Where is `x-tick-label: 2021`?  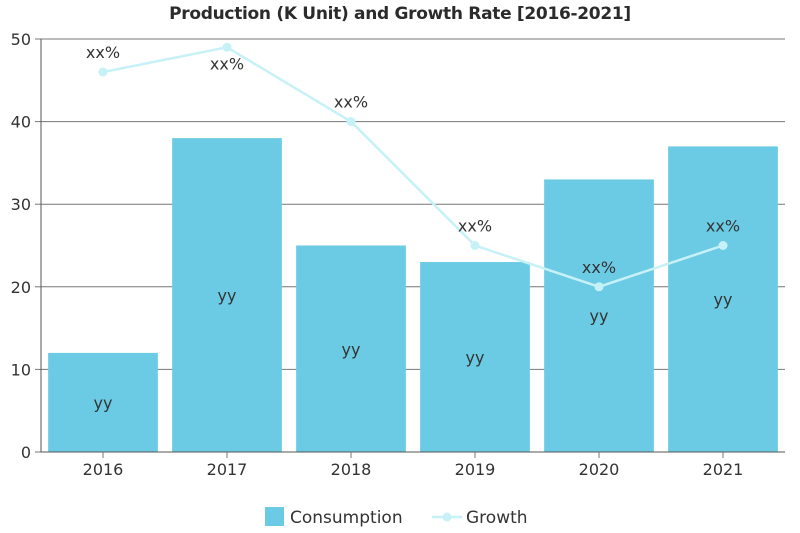
x-tick-label: 2021 is located at coordinates (723, 469).